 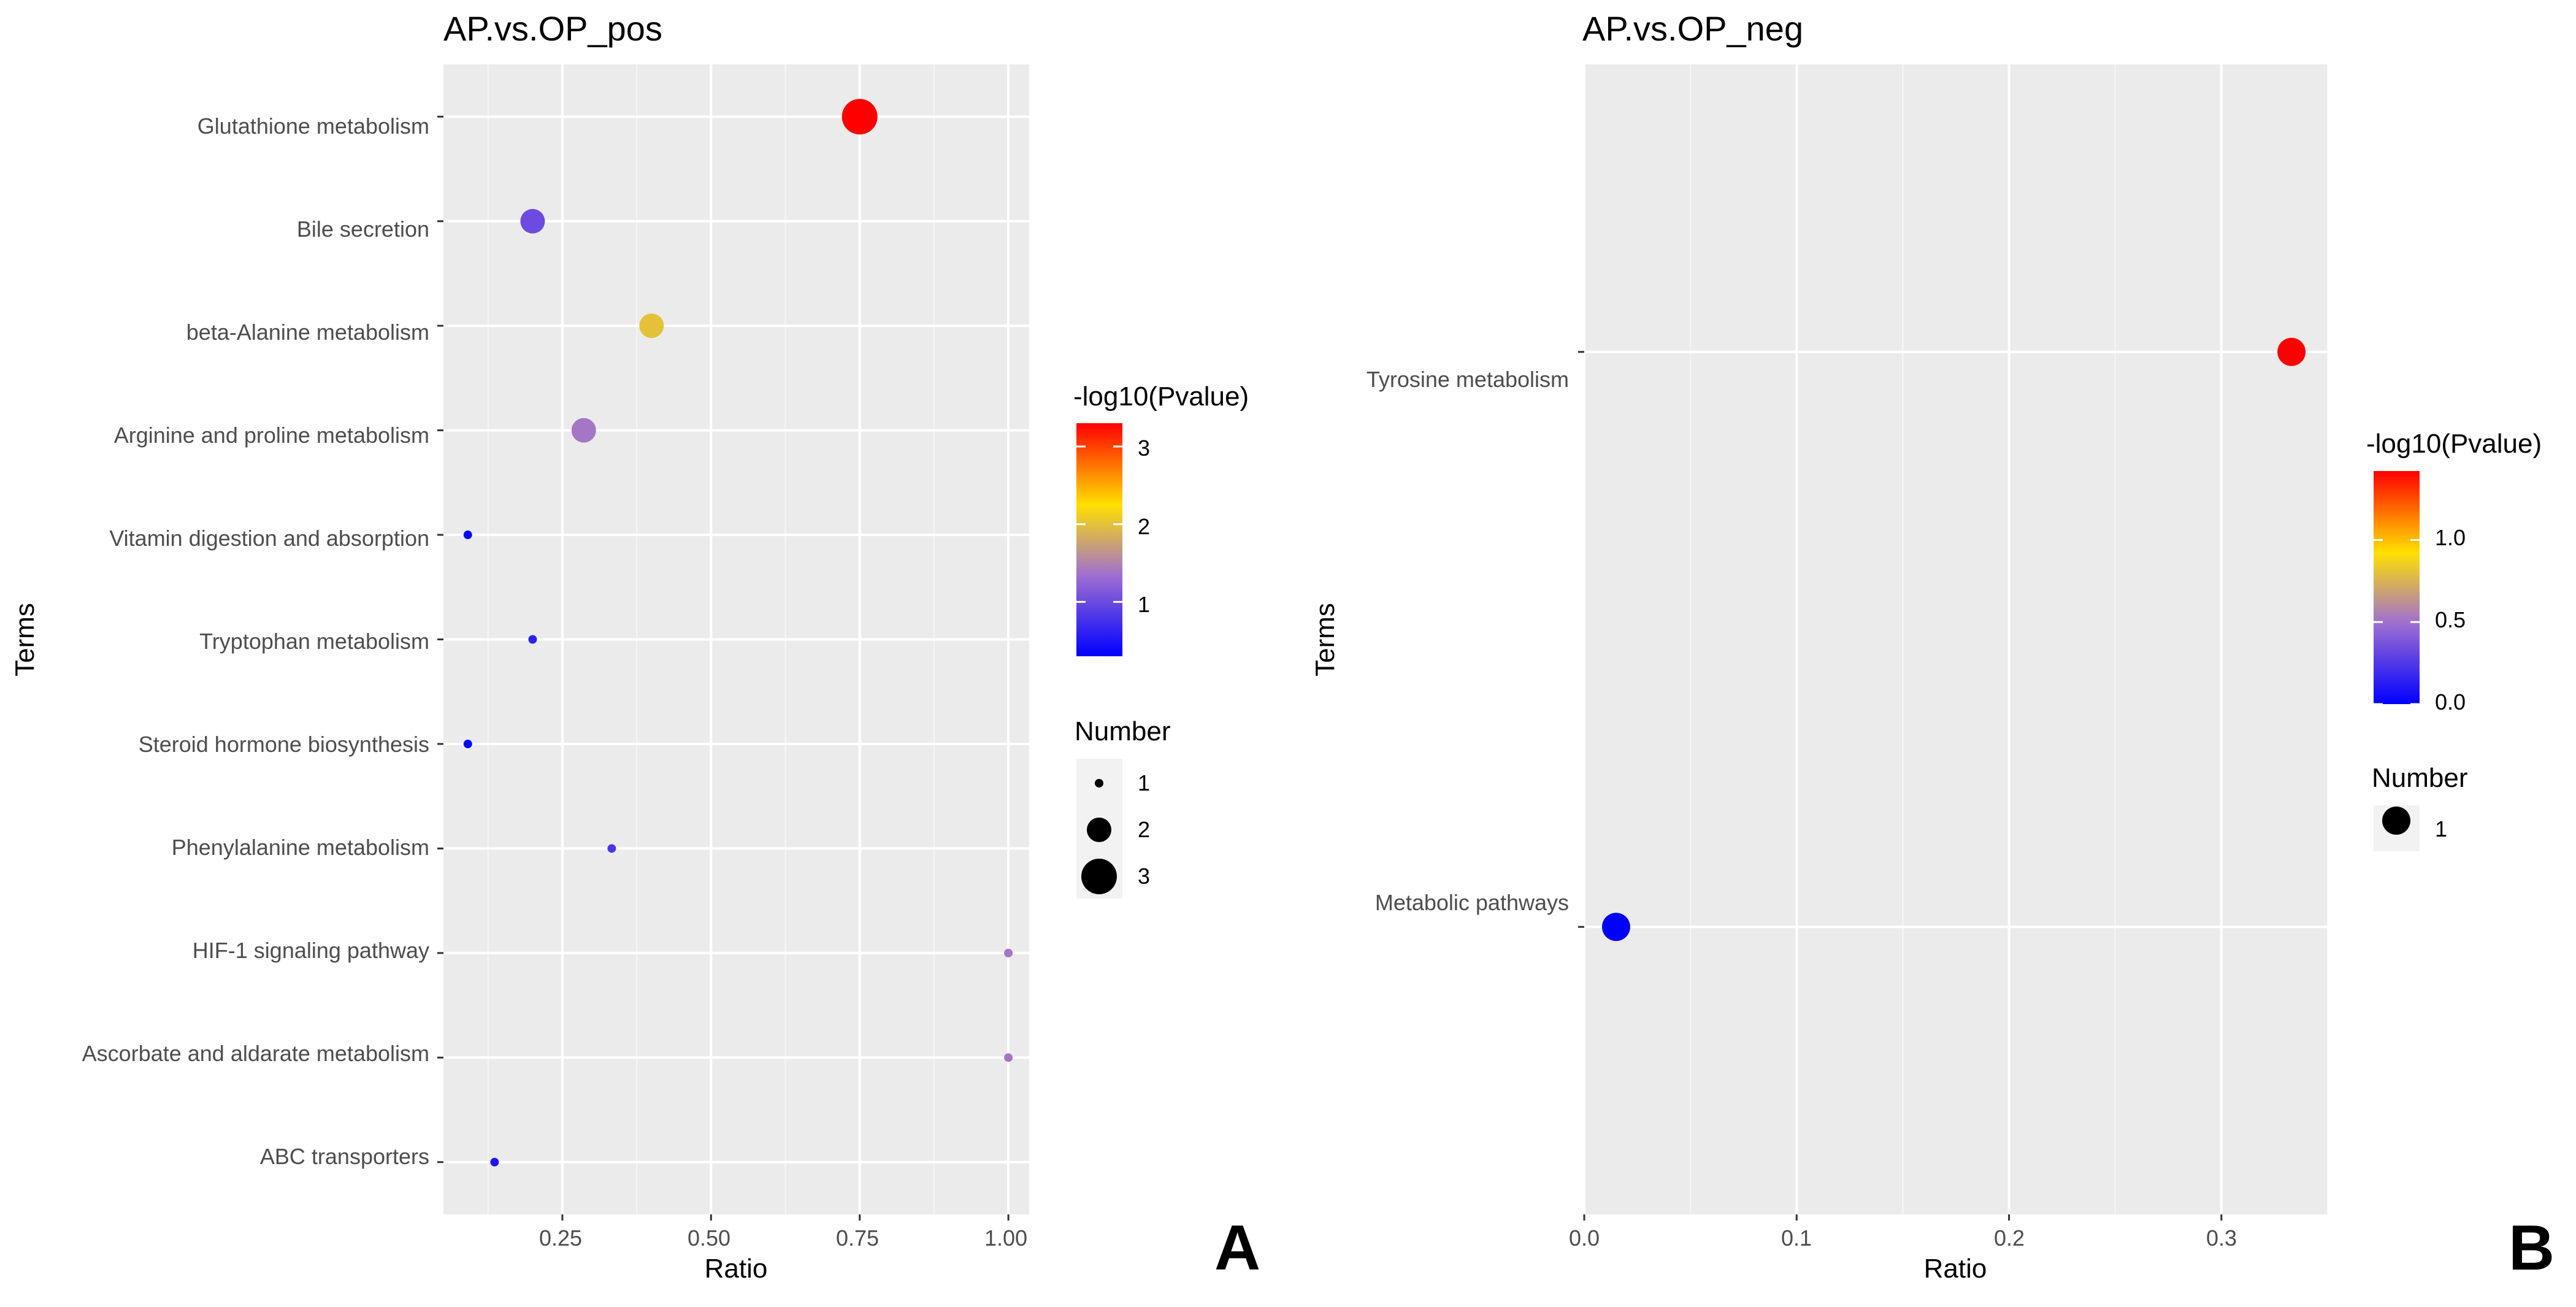 I want to click on chart-a-term-label: HIF-1 signaling pathway, so click(x=311, y=950).